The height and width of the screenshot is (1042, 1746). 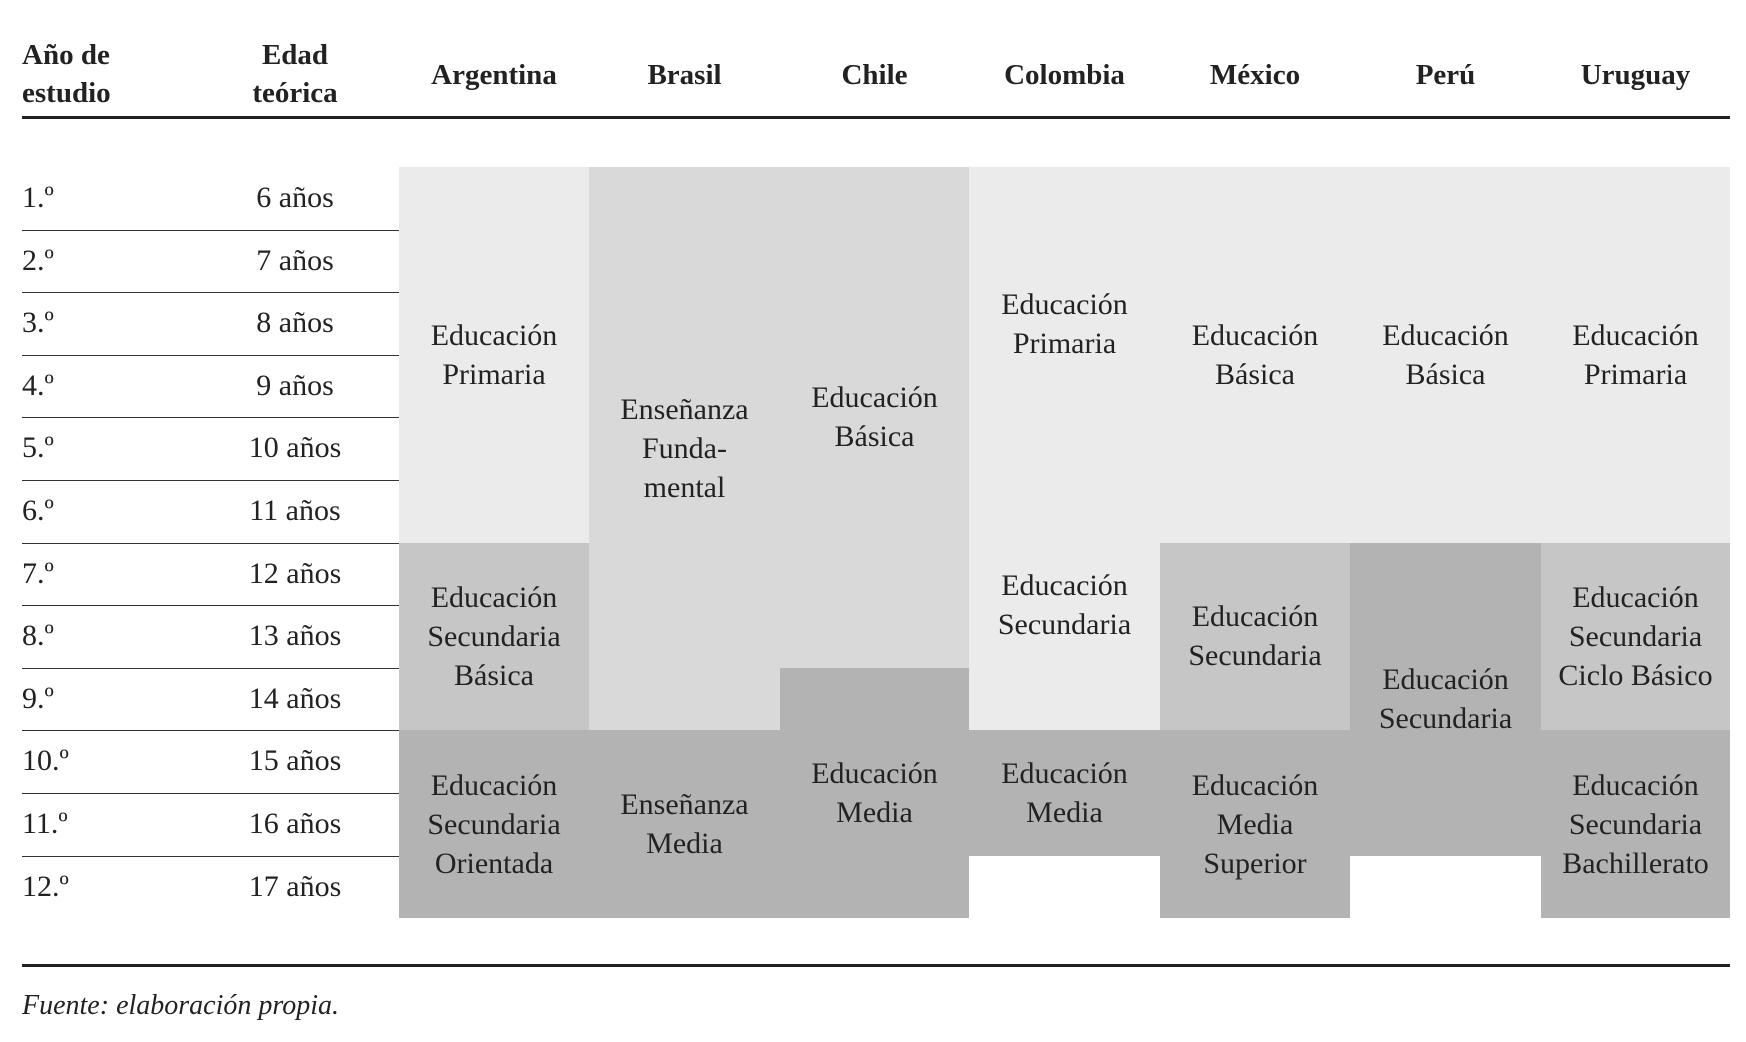 I want to click on education-level-block: Educación Media Superior, so click(x=1255, y=824).